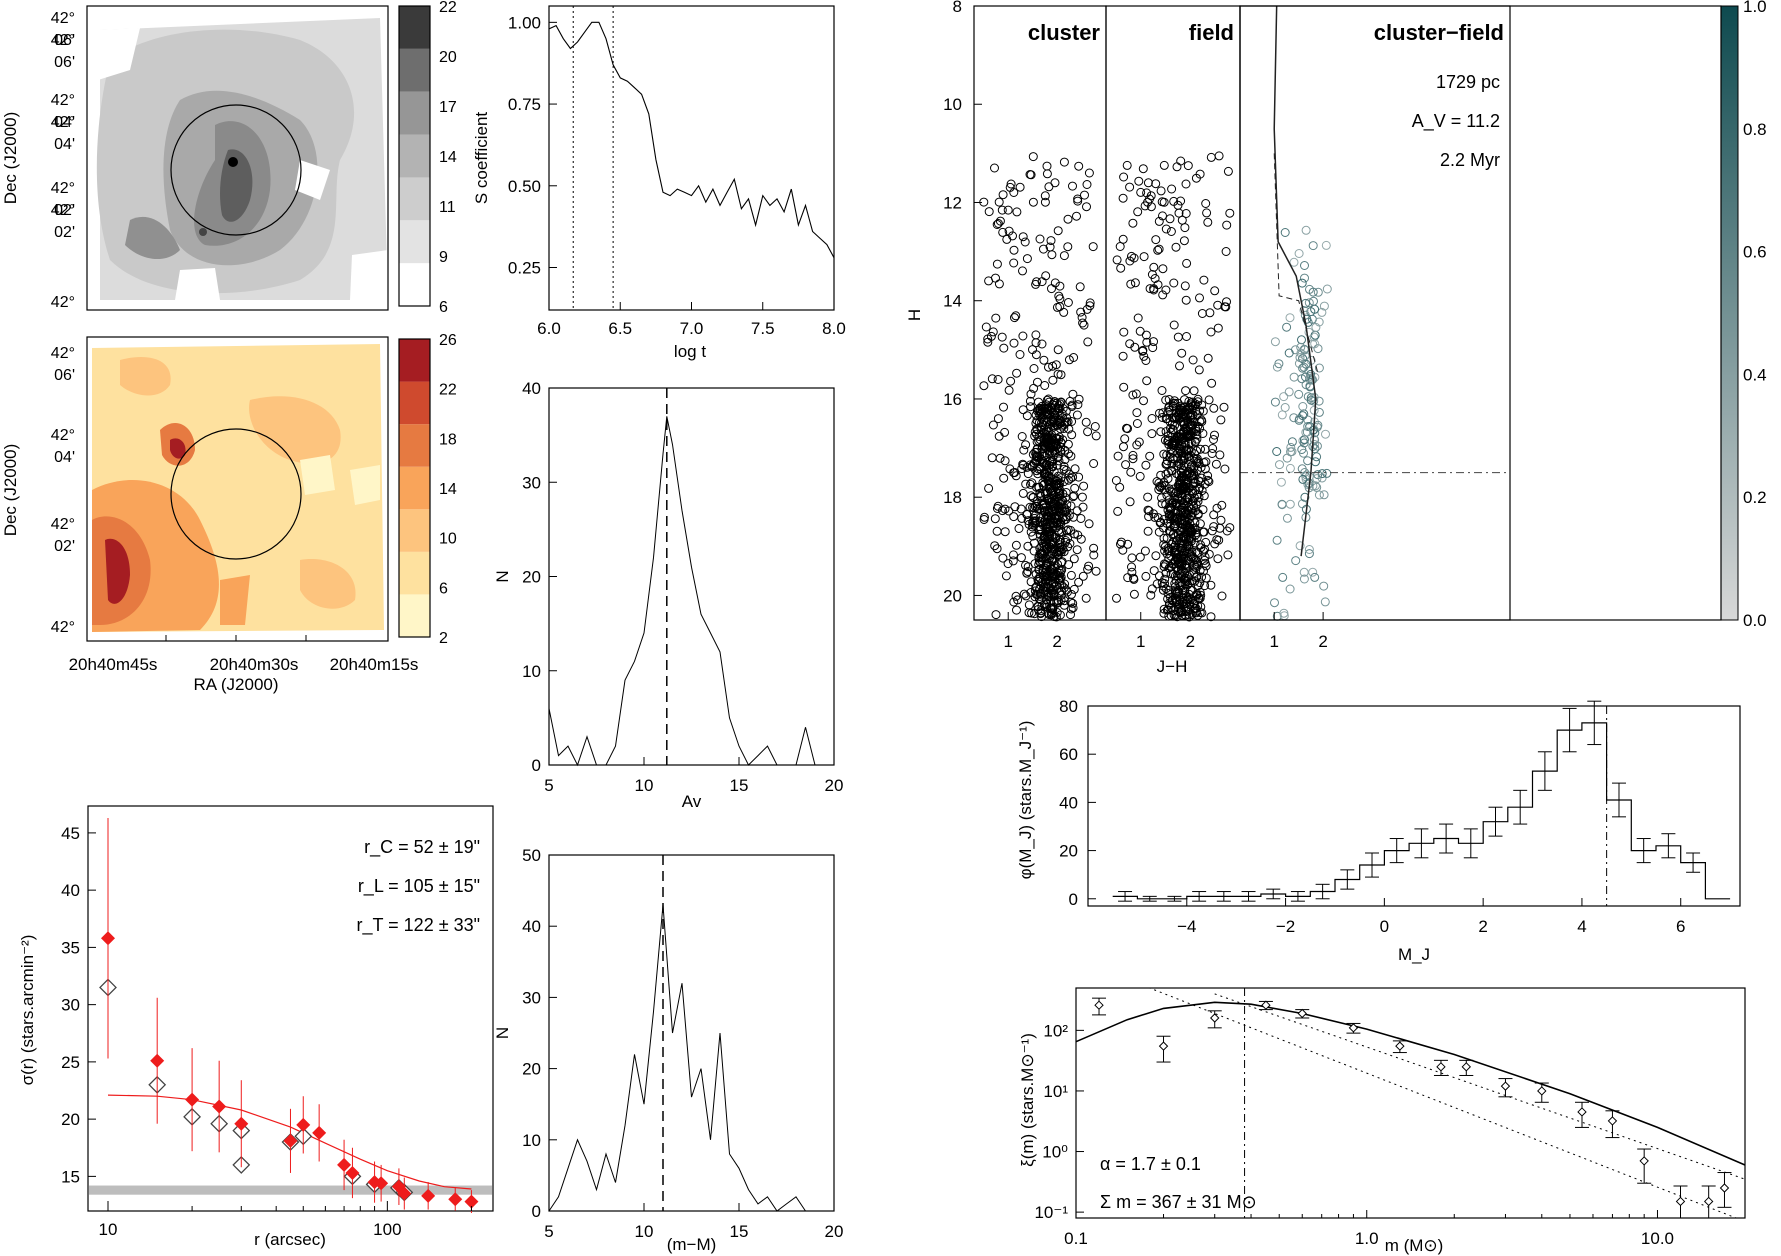  What do you see at coordinates (236, 185) in the screenshot?
I see `level-20-region` at bounding box center [236, 185].